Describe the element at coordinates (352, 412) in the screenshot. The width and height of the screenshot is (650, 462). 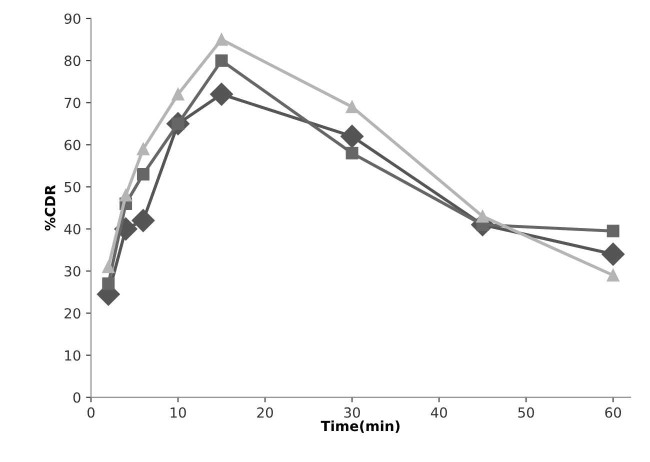
I see `x-tick-label: 30` at that location.